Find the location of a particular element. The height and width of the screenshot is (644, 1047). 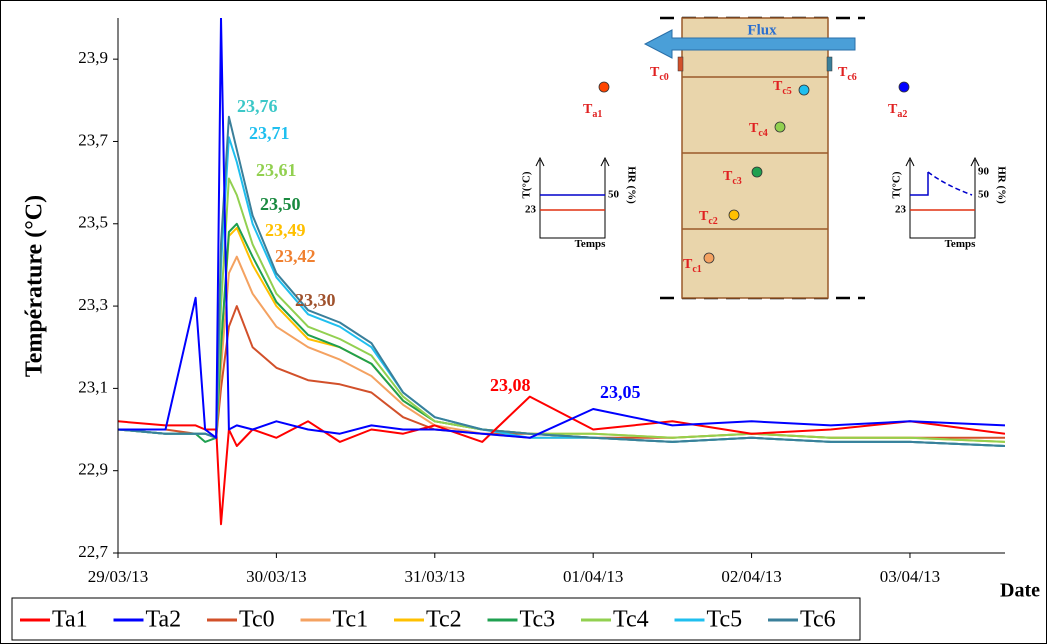

x-tick-label: 30/03/13 is located at coordinates (276, 576).